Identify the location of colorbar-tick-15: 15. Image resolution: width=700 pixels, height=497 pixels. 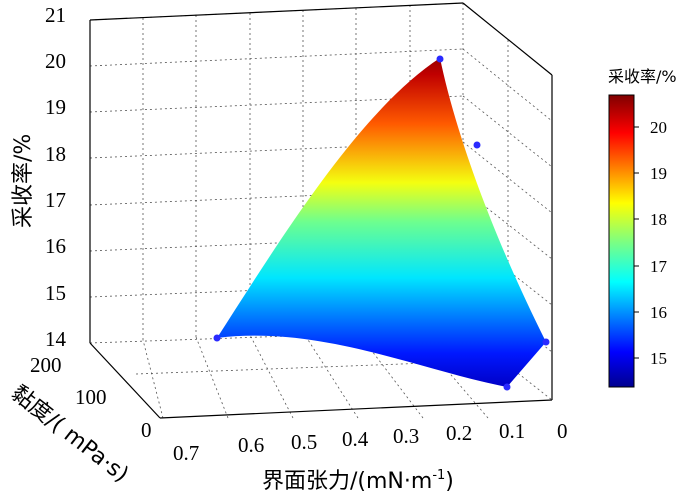
(658, 358).